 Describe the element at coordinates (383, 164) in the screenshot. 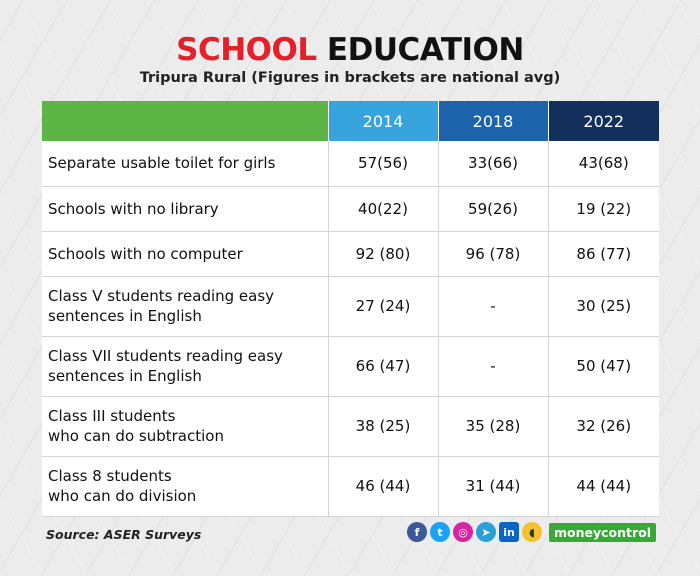

I see `cell-2014: 57(56)` at that location.